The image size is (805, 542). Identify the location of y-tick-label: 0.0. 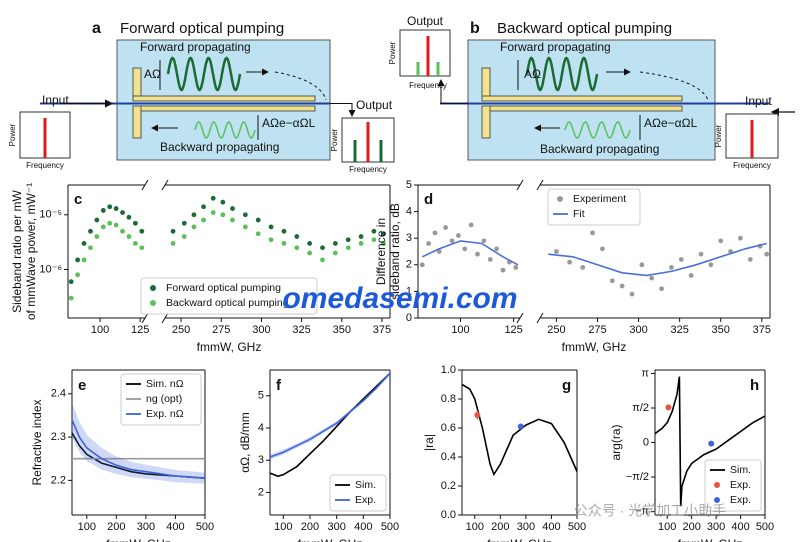
(448, 515).